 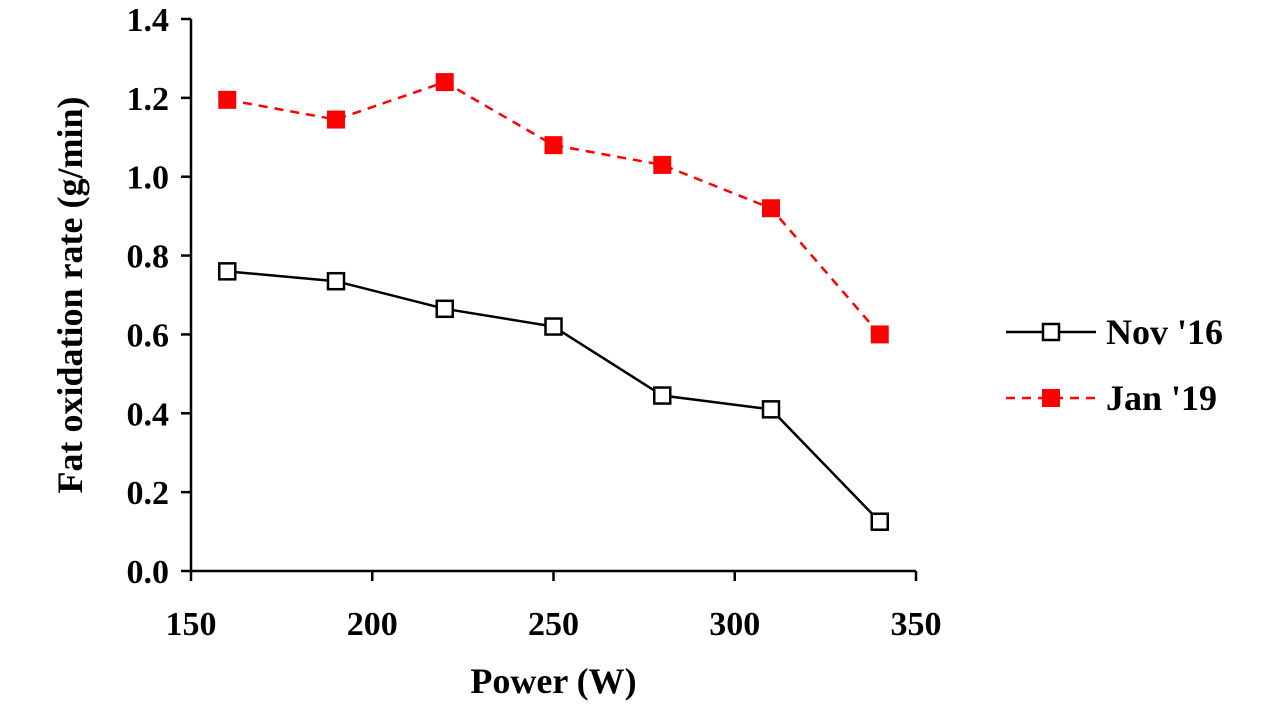 What do you see at coordinates (1114, 365) in the screenshot?
I see `legend: Nov '16 Jan '19` at bounding box center [1114, 365].